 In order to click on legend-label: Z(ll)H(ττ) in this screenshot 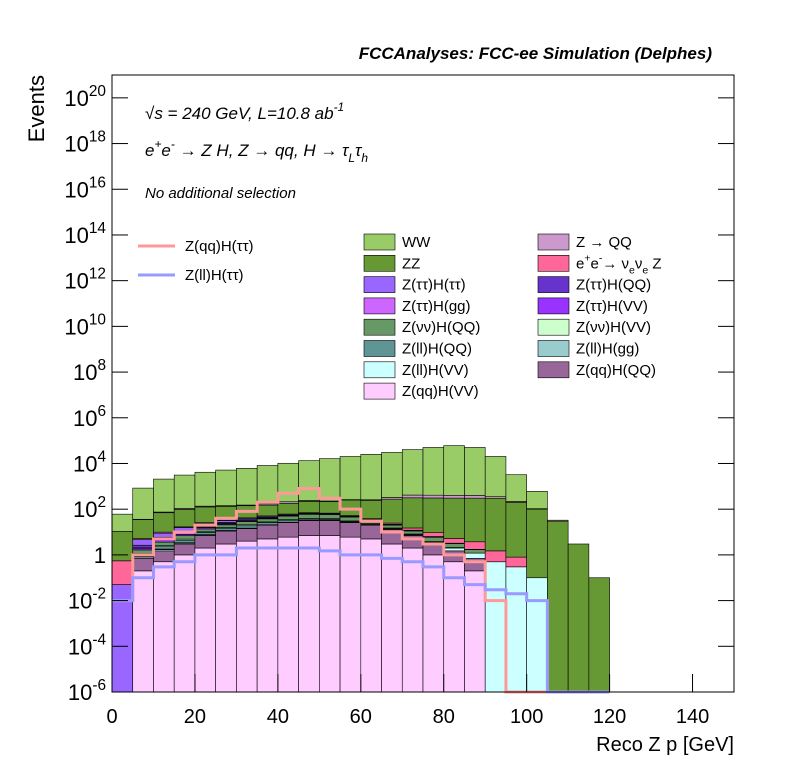, I will do `click(214, 275)`.